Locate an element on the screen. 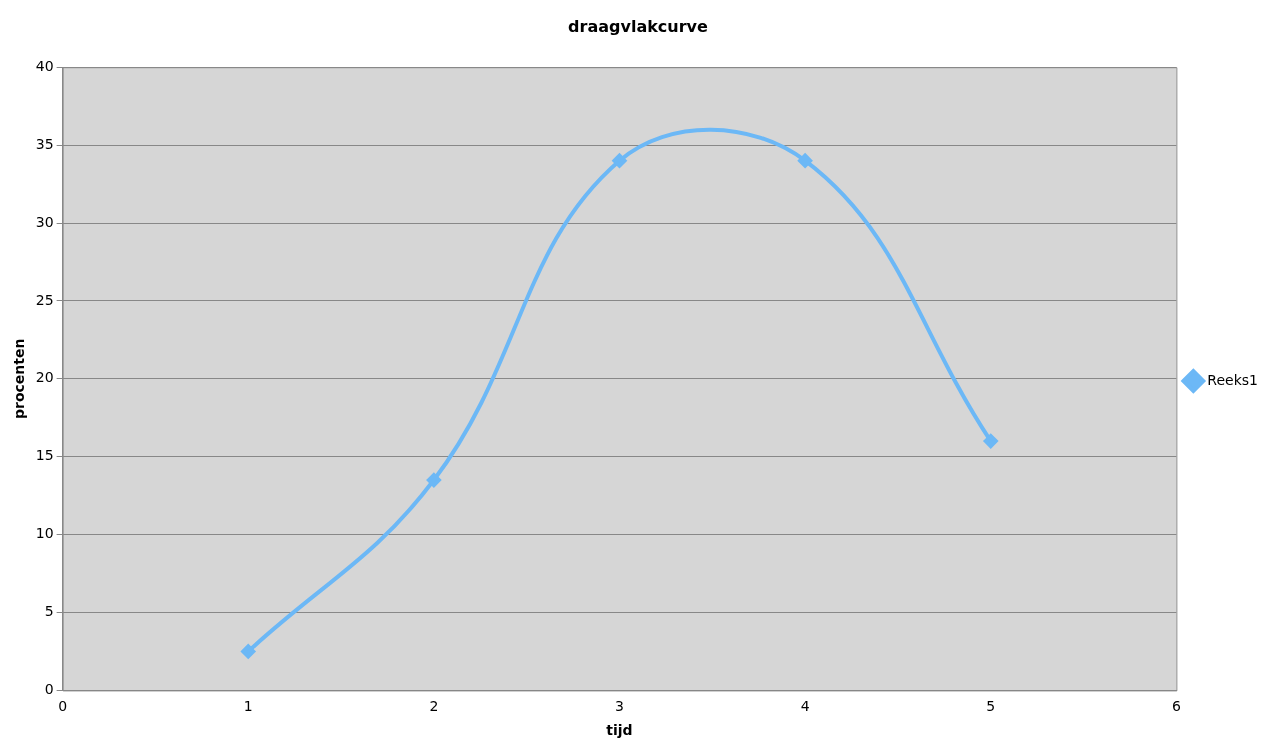 The image size is (1287, 753). legend-label: Reeks1 is located at coordinates (1233, 379).